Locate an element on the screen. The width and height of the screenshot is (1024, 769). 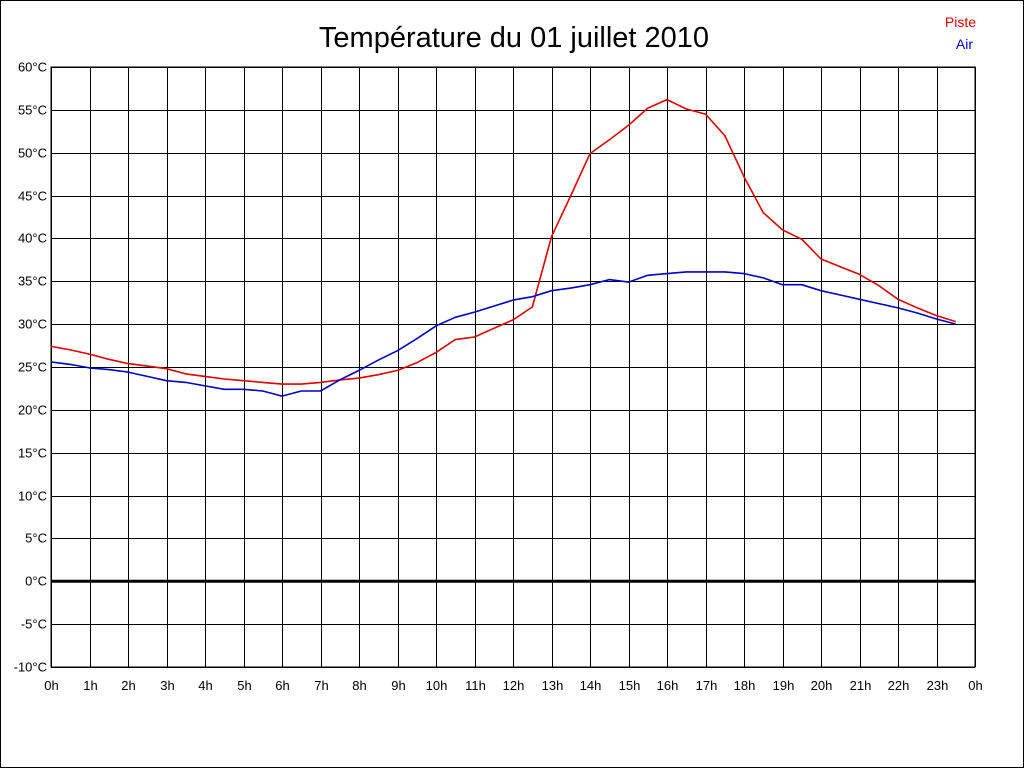
x-tick-label: 2h is located at coordinates (128, 685).